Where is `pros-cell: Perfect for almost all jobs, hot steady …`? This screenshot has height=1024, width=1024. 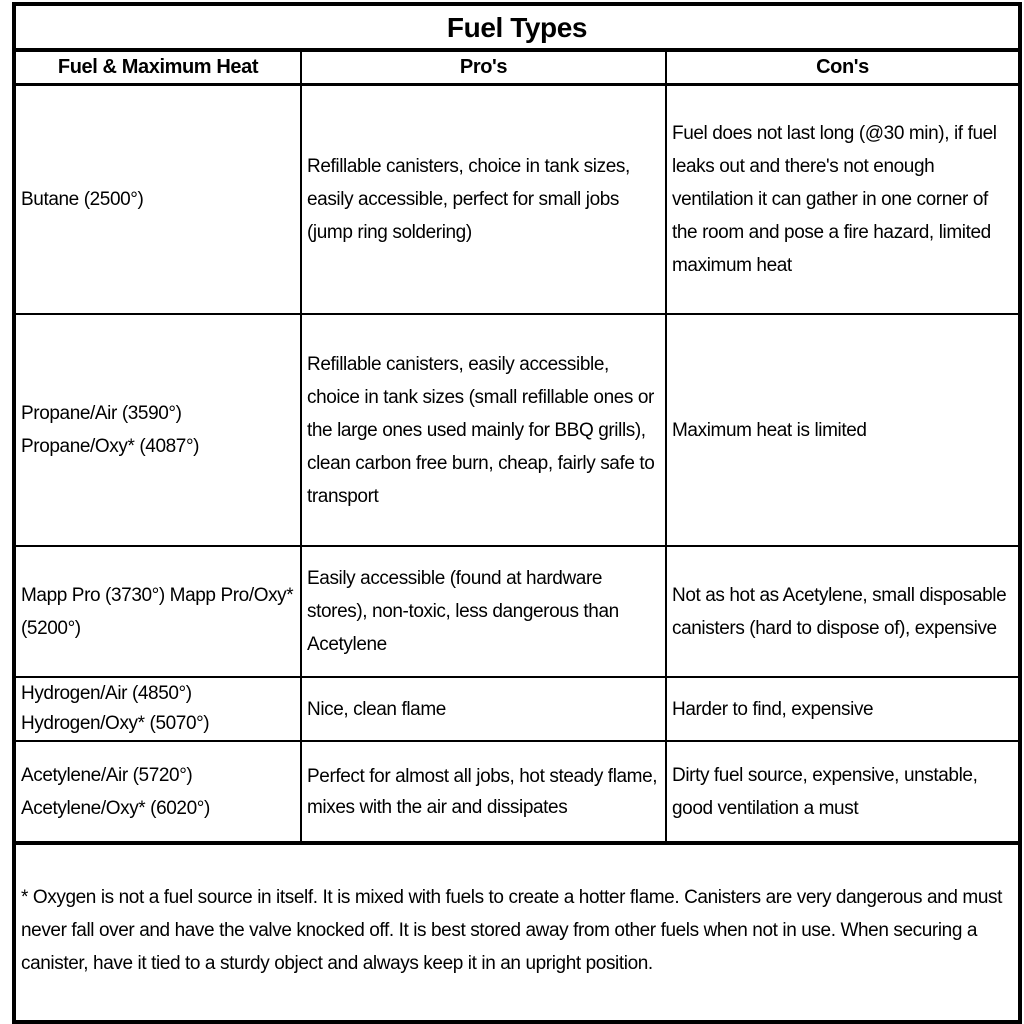
pros-cell: Perfect for almost all jobs, hot steady … is located at coordinates (482, 791).